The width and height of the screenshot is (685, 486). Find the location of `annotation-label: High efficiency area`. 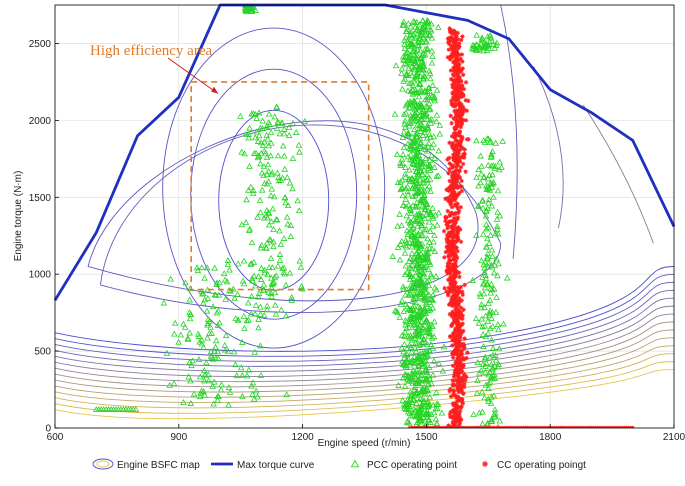

annotation-label: High efficiency area is located at coordinates (151, 51).